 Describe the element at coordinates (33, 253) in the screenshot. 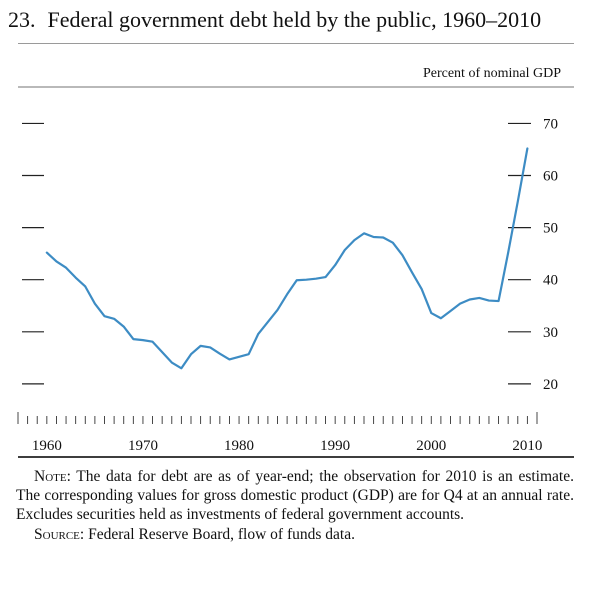

I see `left-y-ticks` at that location.